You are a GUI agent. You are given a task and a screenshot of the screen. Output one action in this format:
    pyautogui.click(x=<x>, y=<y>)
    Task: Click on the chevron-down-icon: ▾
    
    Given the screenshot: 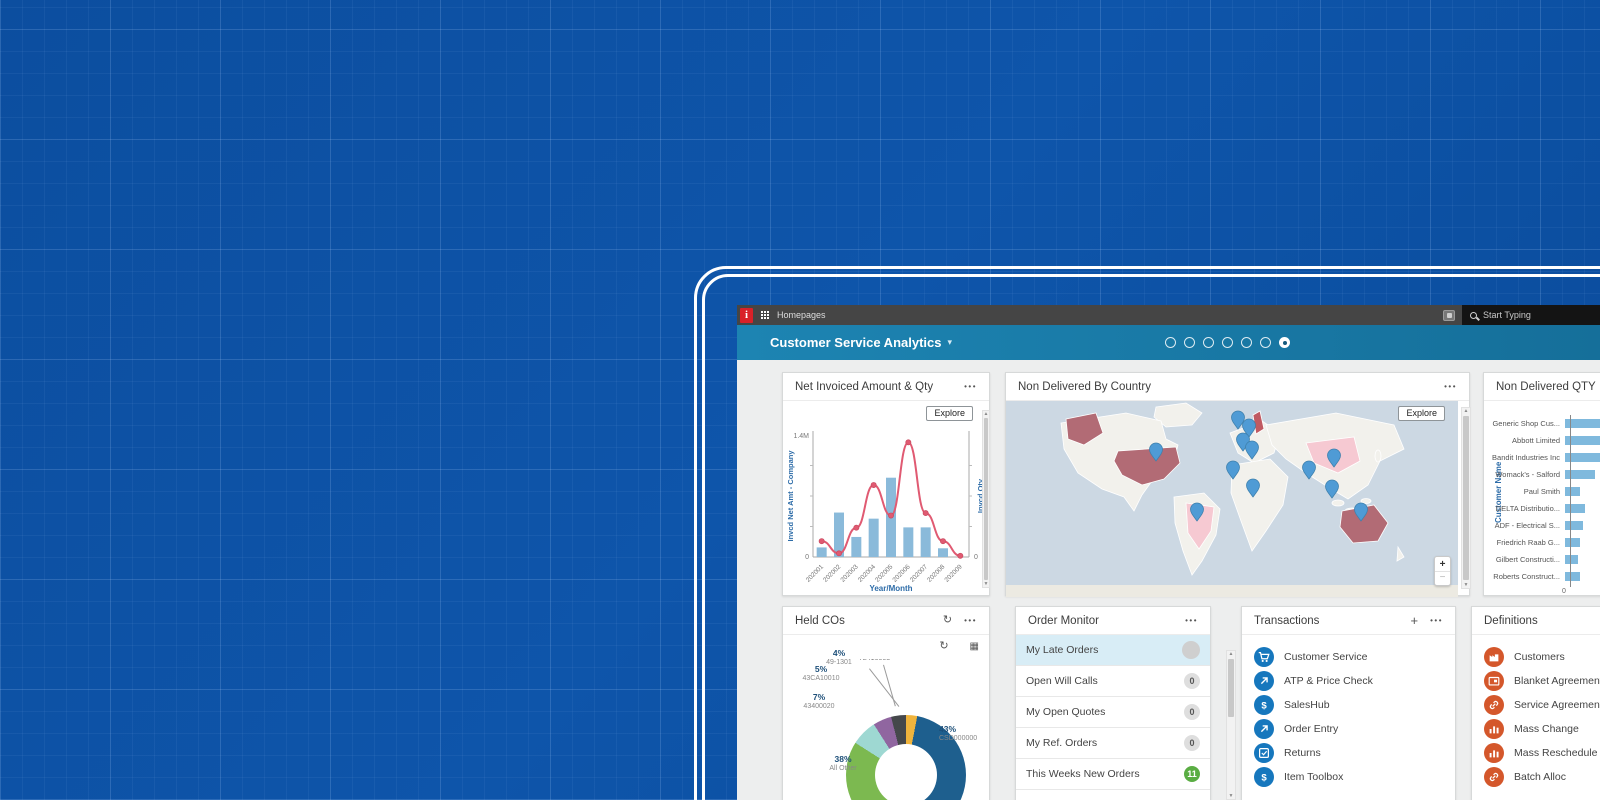 What is the action you would take?
    pyautogui.click(x=950, y=342)
    